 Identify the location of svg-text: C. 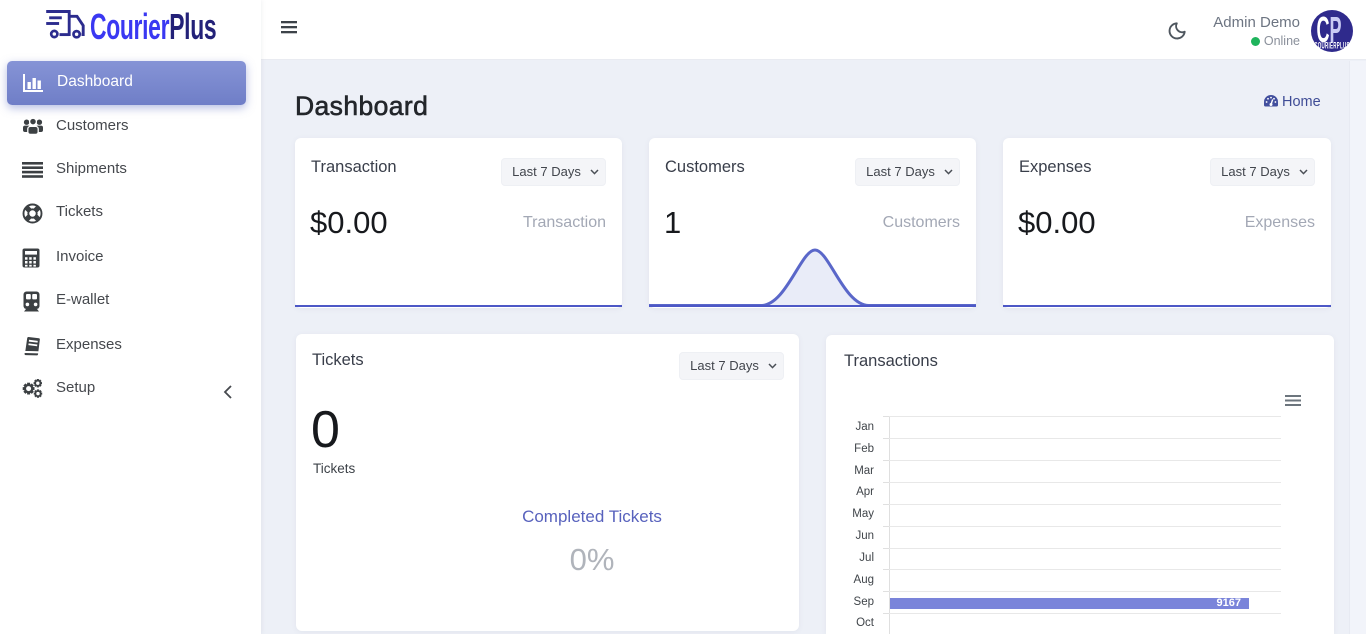
(1323, 30).